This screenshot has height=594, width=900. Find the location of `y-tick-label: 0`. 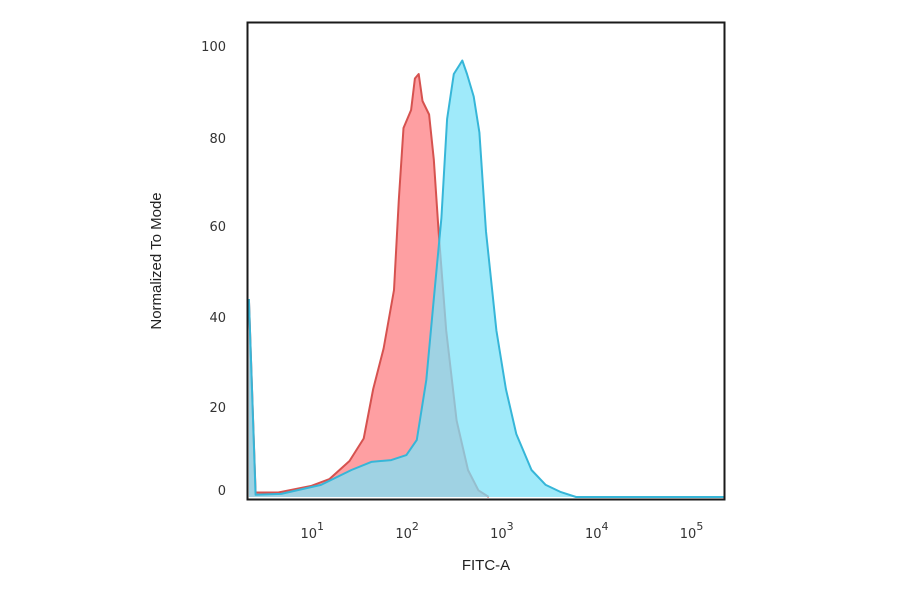

y-tick-label: 0 is located at coordinates (222, 491).